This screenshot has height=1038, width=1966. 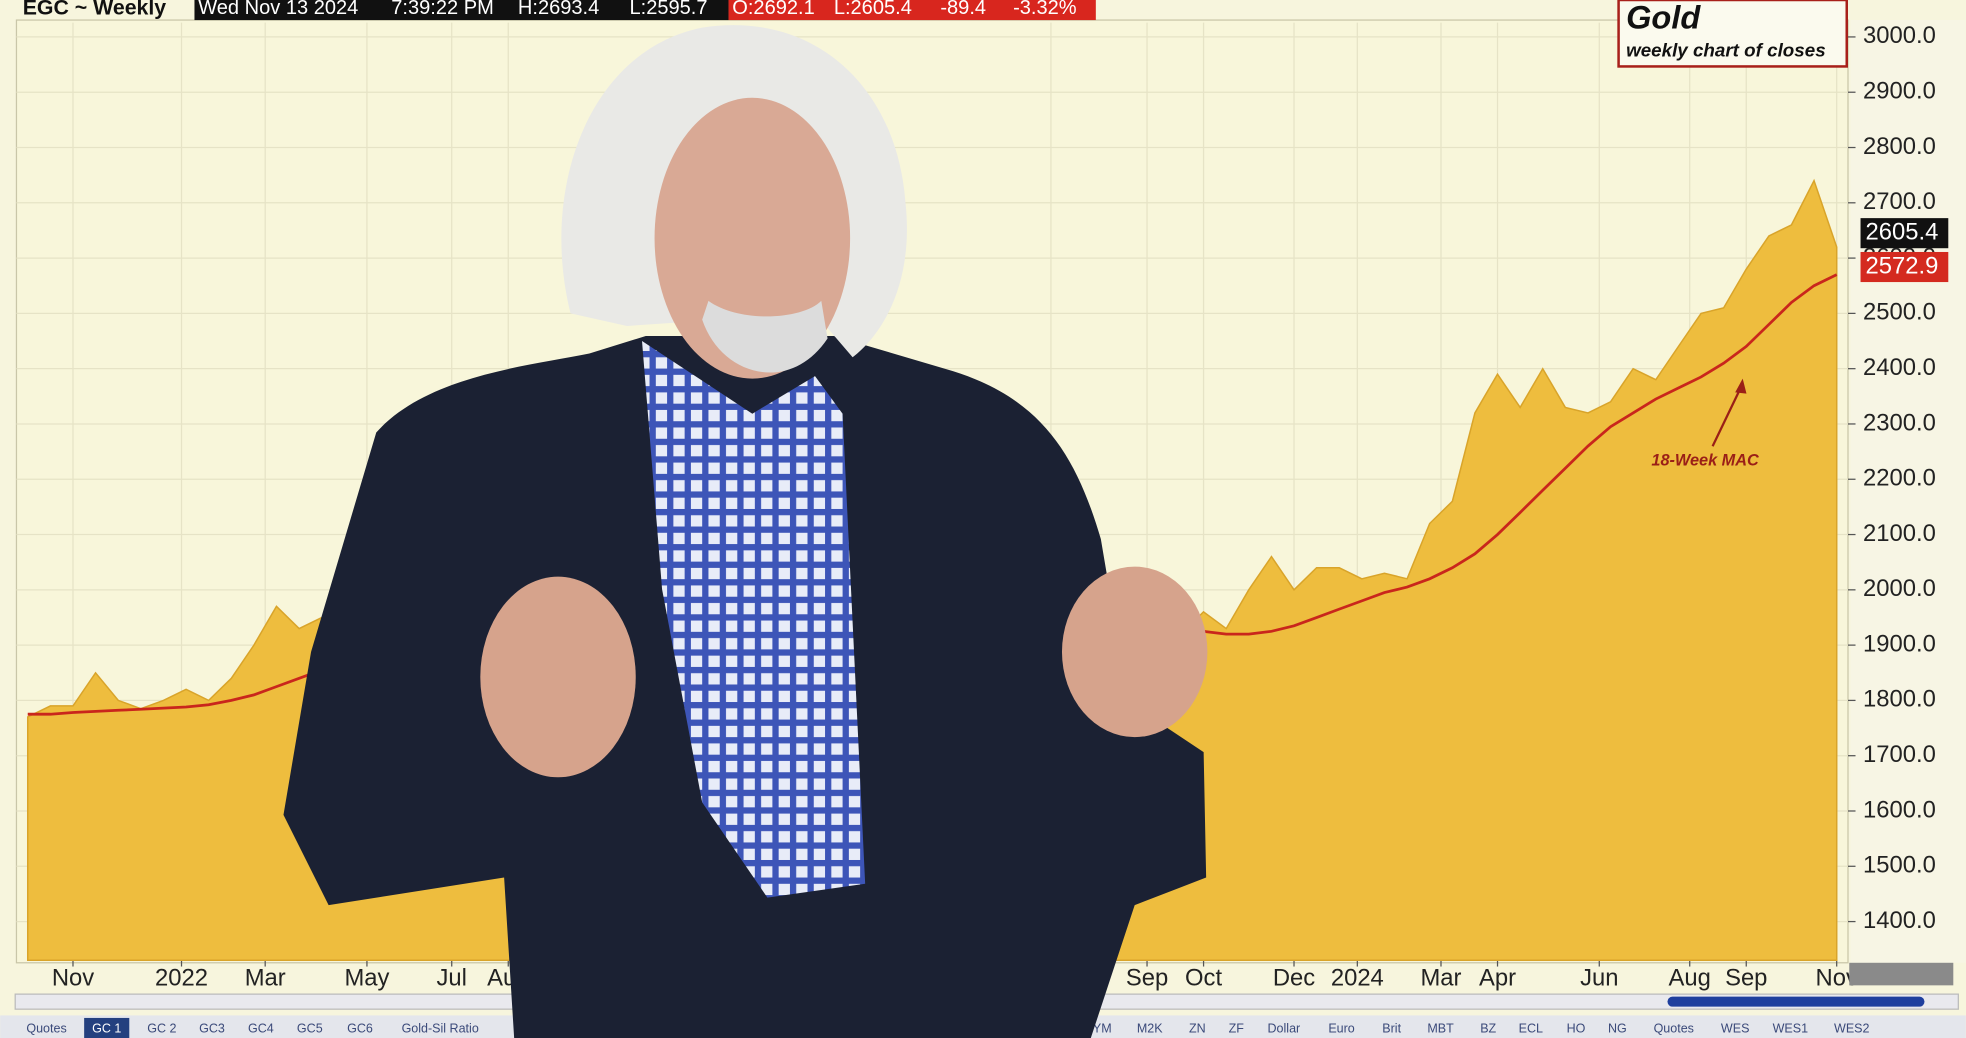 What do you see at coordinates (1899, 809) in the screenshot?
I see `y-tick-label: 1600.0` at bounding box center [1899, 809].